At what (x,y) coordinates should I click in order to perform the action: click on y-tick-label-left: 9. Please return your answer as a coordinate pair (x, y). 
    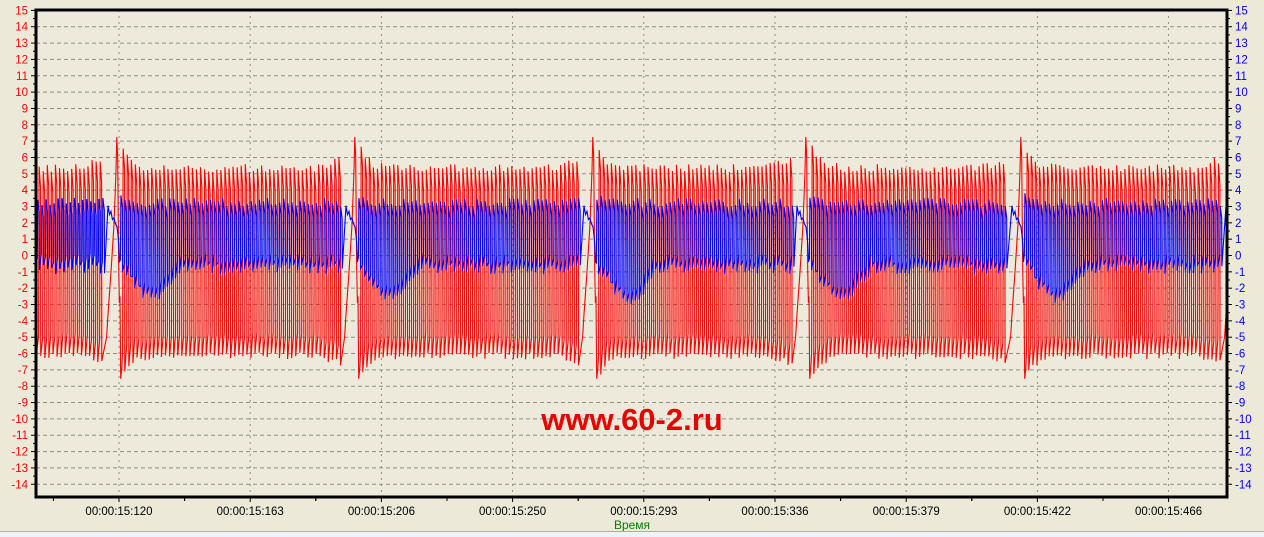
    Looking at the image, I should click on (25, 109).